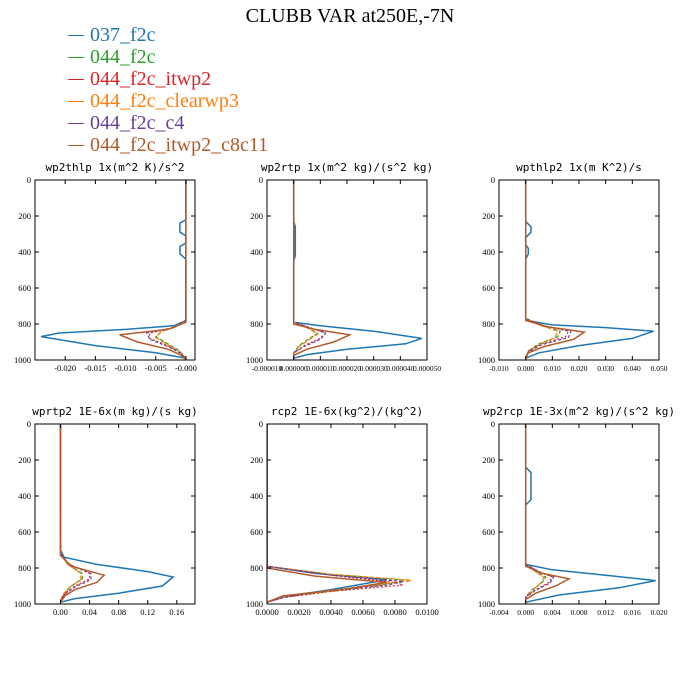  I want to click on legend-label: 044_f2c_itwp2_c8c11, so click(179, 144).